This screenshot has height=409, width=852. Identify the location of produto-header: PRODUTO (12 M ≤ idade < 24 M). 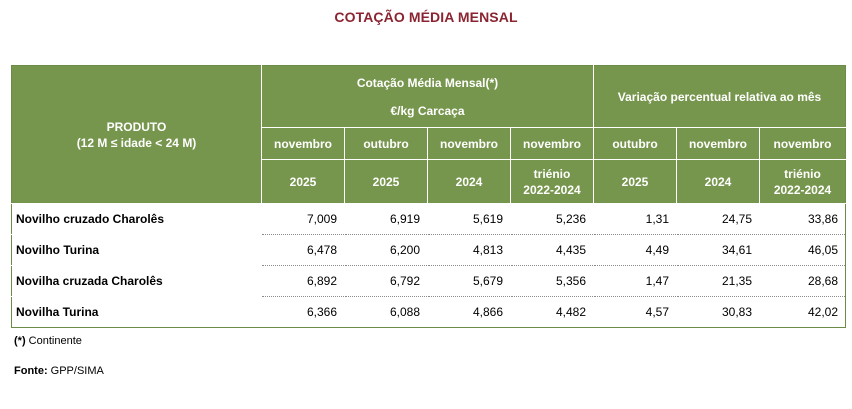
(136, 134).